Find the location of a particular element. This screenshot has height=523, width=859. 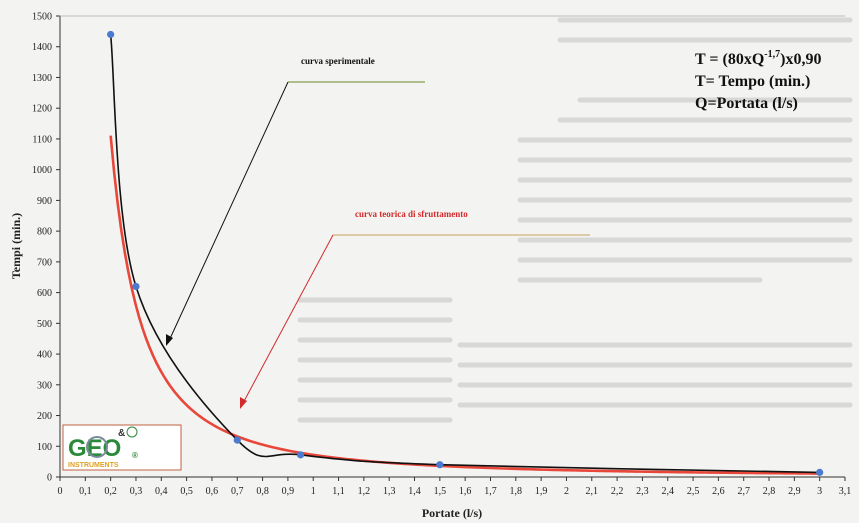

y-tick-label: 900 is located at coordinates (44, 201).